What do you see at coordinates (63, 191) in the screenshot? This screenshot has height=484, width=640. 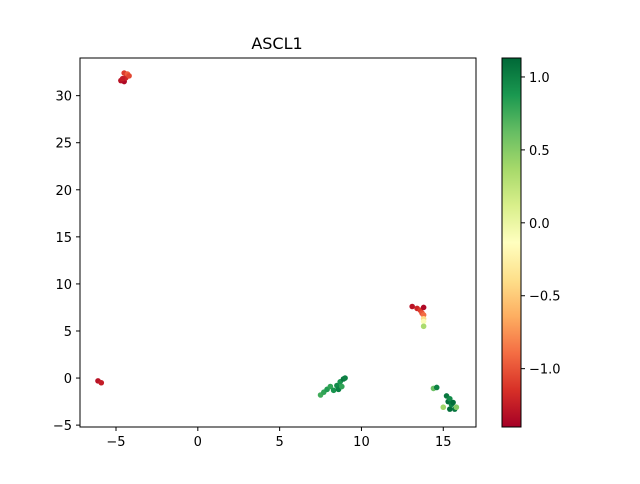 I see `y-tick-label: 20` at bounding box center [63, 191].